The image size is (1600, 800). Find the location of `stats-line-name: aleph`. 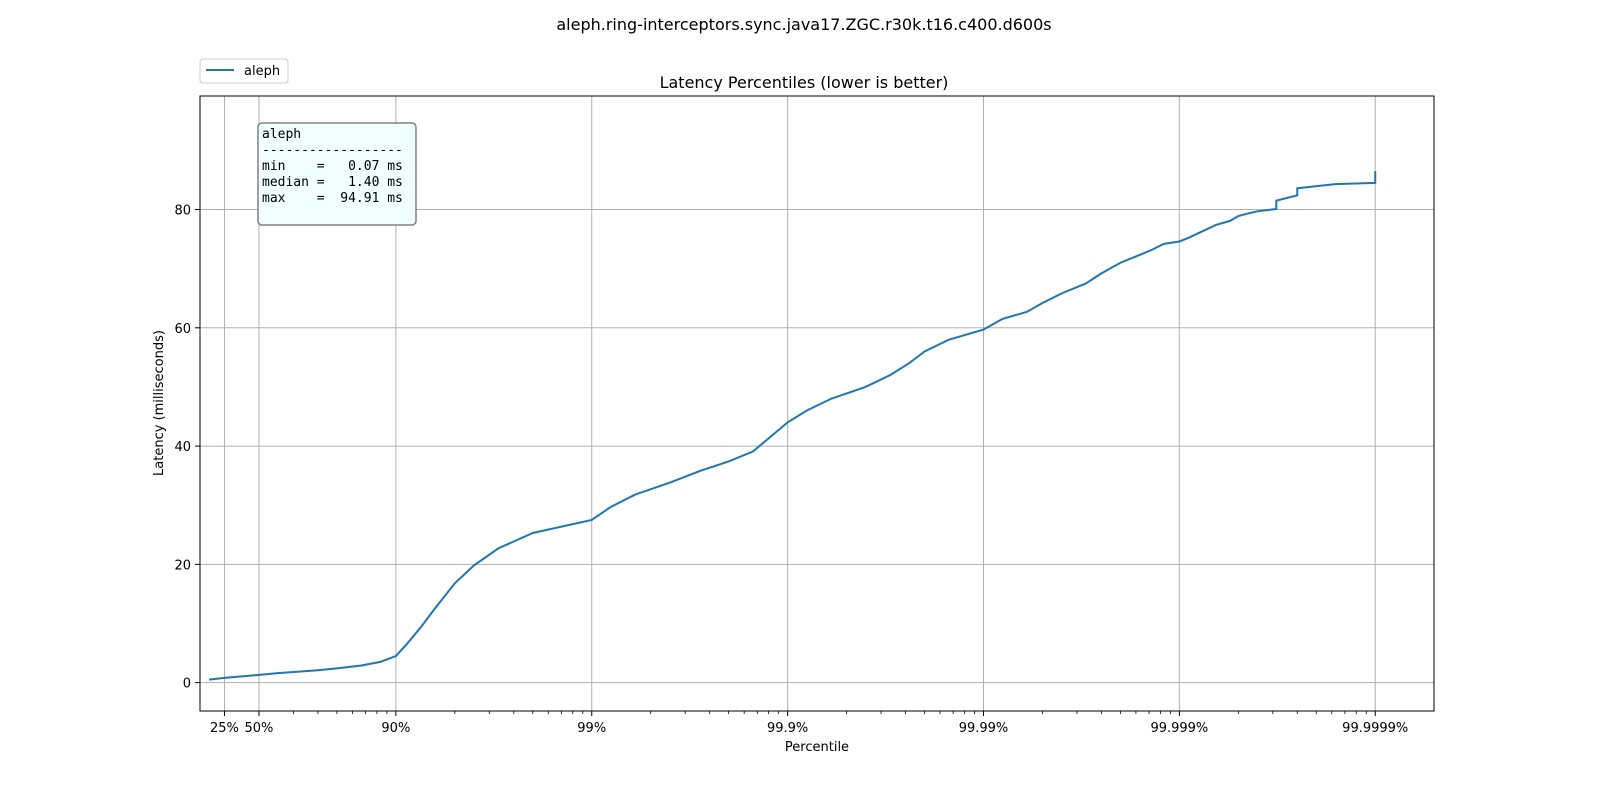

stats-line-name: aleph is located at coordinates (281, 134).